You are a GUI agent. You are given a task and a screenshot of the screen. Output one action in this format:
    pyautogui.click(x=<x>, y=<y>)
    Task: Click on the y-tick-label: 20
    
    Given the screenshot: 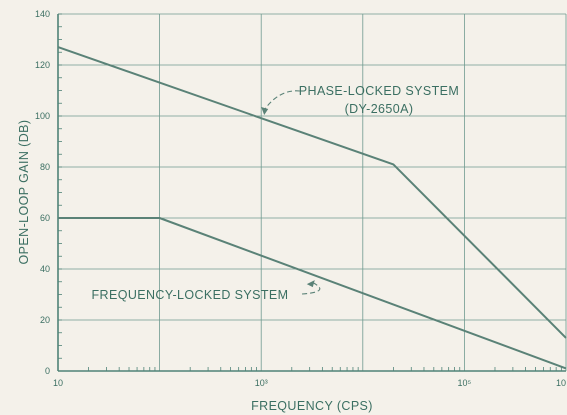 What is the action you would take?
    pyautogui.click(x=45, y=320)
    